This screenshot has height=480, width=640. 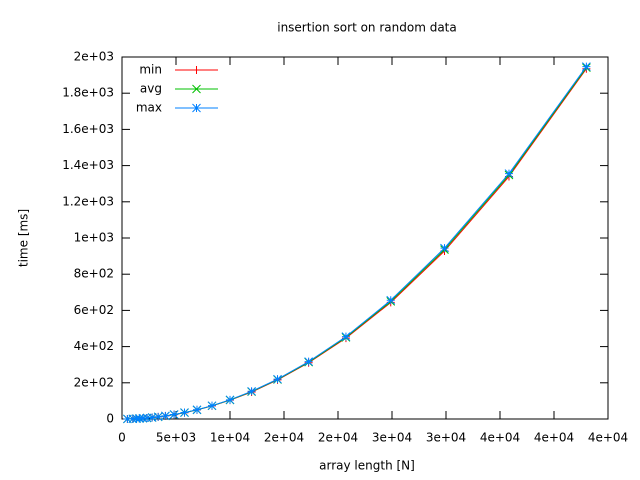 I want to click on legend-label: min, so click(x=150, y=70).